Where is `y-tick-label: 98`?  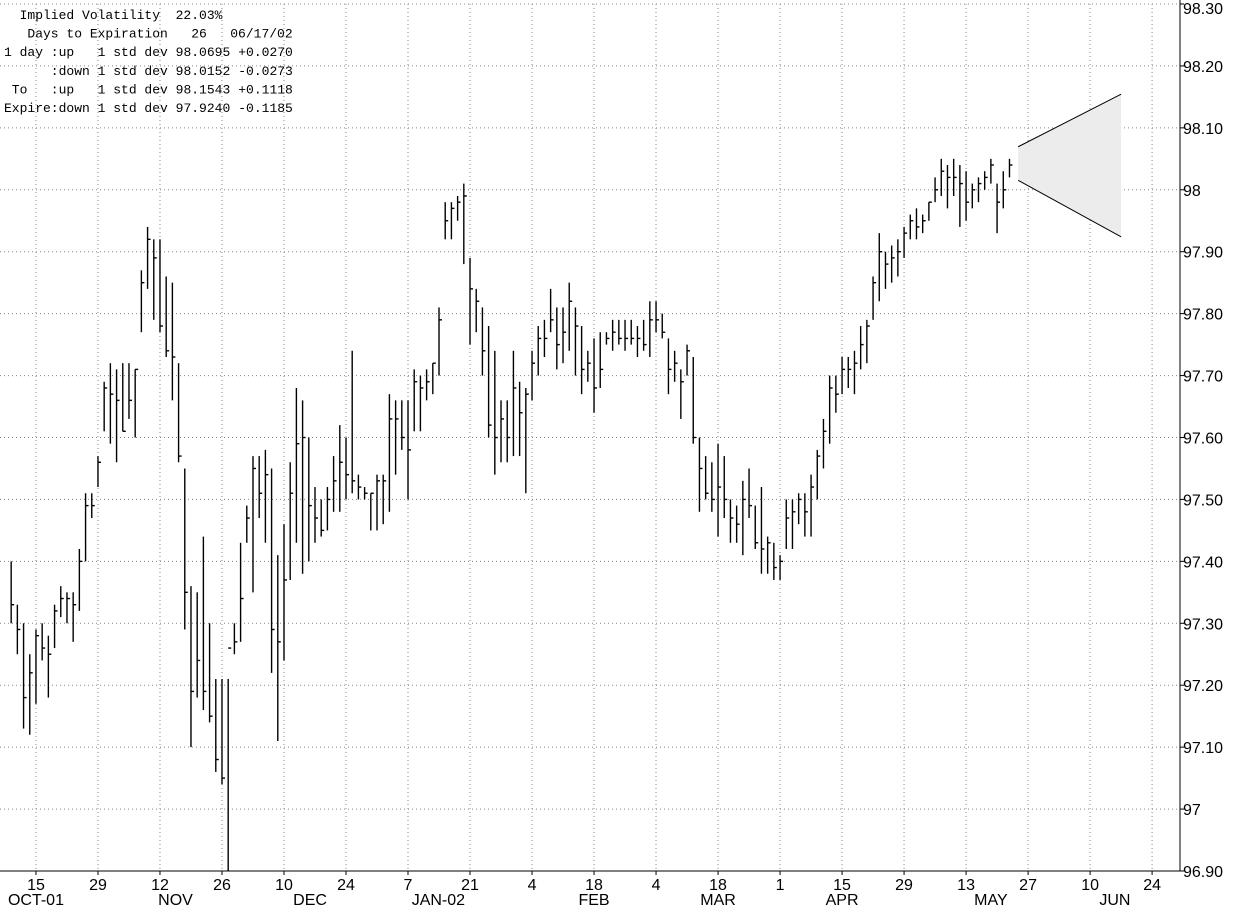
y-tick-label: 98 is located at coordinates (1192, 191).